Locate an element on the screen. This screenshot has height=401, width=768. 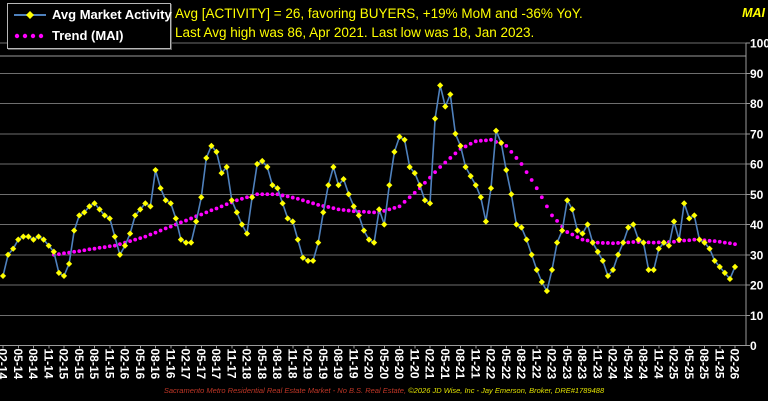
x-tick-label: 02-25 is located at coordinates (674, 364).